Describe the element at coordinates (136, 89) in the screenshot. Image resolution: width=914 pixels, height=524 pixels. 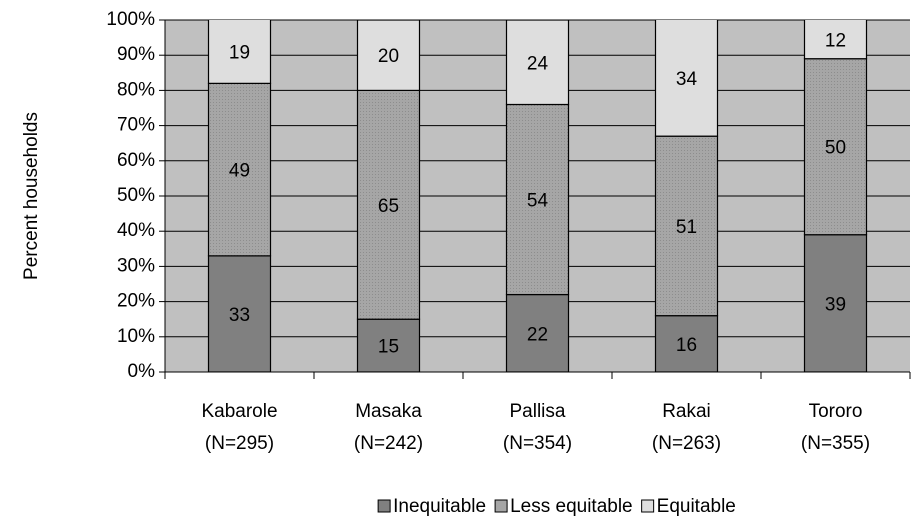
I see `y-tick-label: 80%` at that location.